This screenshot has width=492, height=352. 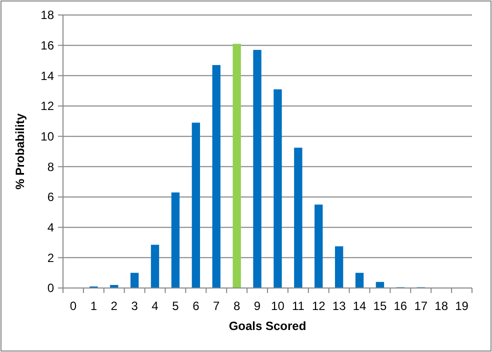 What do you see at coordinates (401, 306) in the screenshot?
I see `x-tick-label: 16` at bounding box center [401, 306].